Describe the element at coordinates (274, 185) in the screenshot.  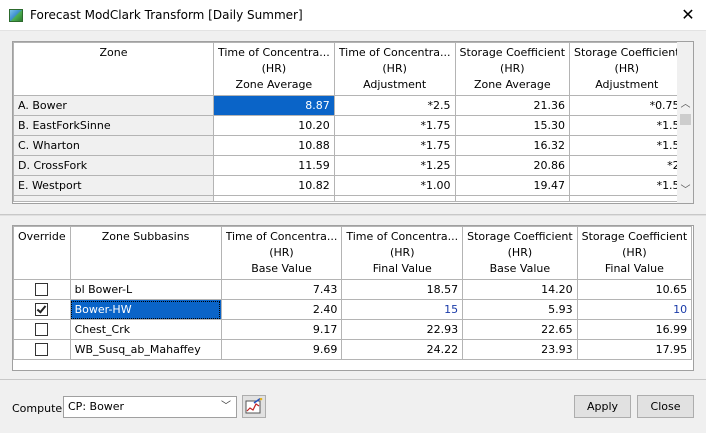
I see `zone-value-cell: 10.82` at that location.